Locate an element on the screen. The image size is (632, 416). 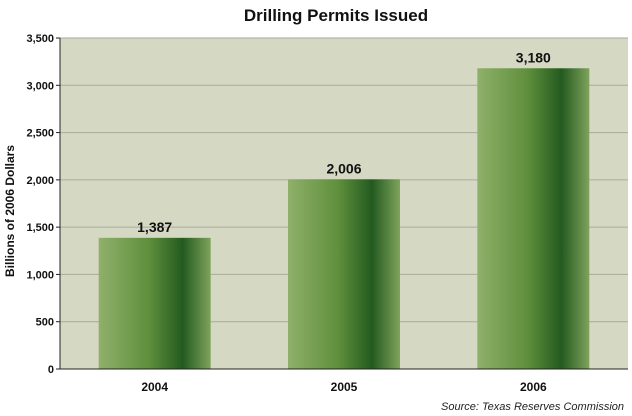
x-axis-ticks: 2004 2005 2006 is located at coordinates (344, 387).